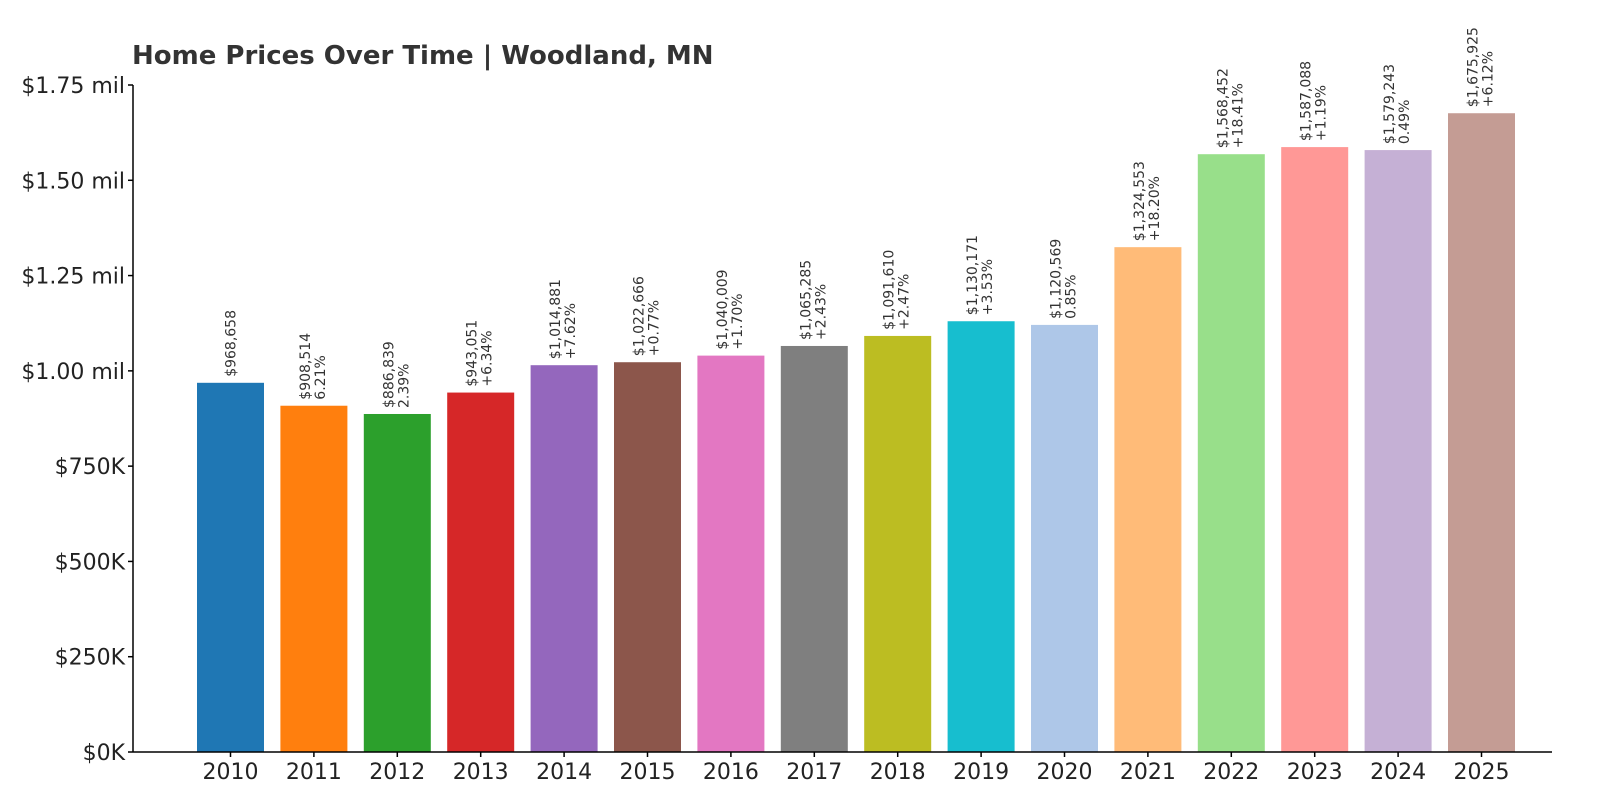  I want to click on change-label-2013: +6.34%, so click(488, 358).